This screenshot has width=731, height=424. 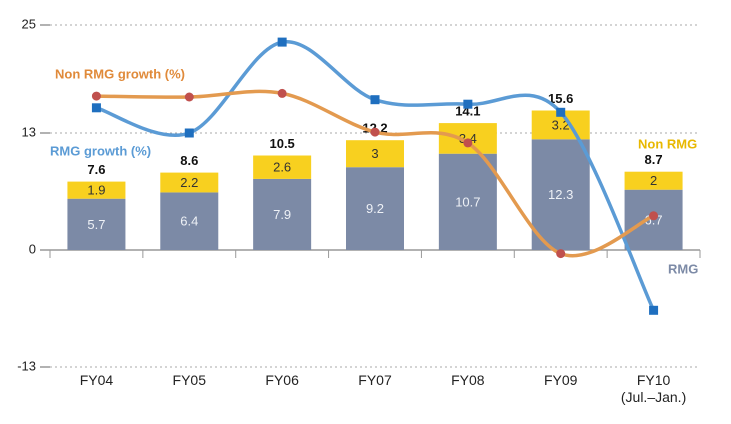 What do you see at coordinates (32, 248) in the screenshot?
I see `y-tick-label: 0` at bounding box center [32, 248].